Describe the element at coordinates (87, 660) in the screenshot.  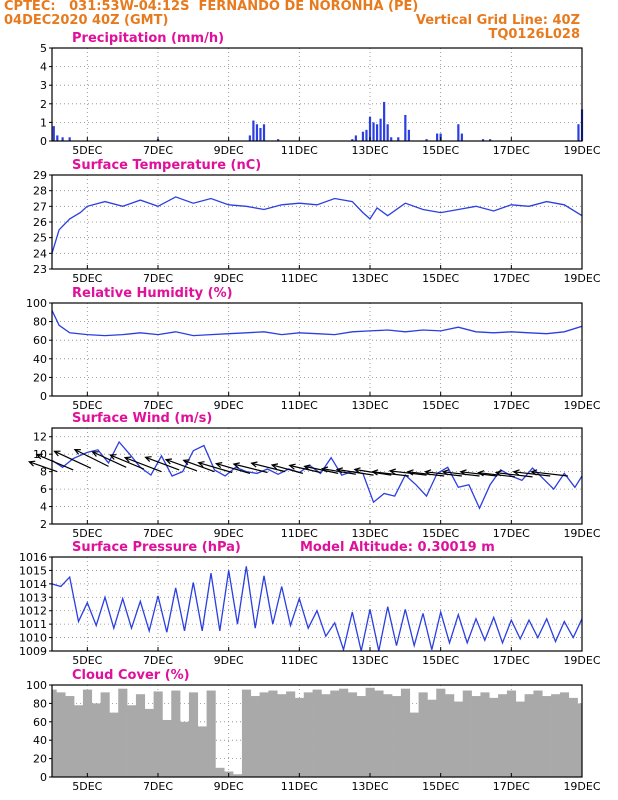
I see `pressure-xtick-label: 5DEC` at that location.